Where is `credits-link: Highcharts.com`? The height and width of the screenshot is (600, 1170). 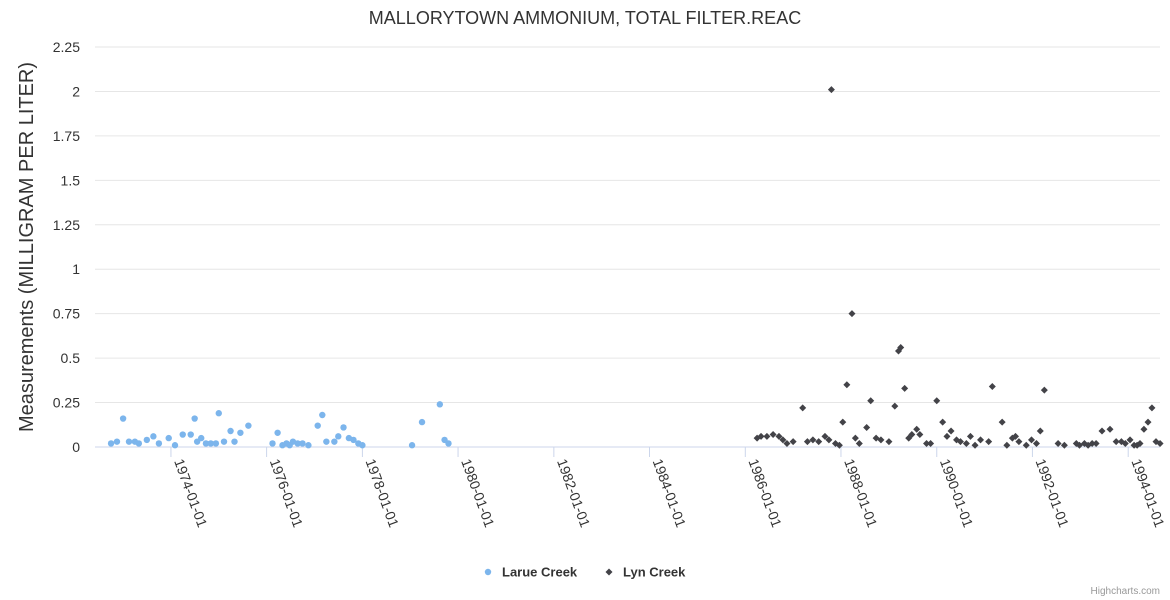 credits-link: Highcharts.com is located at coordinates (1125, 591).